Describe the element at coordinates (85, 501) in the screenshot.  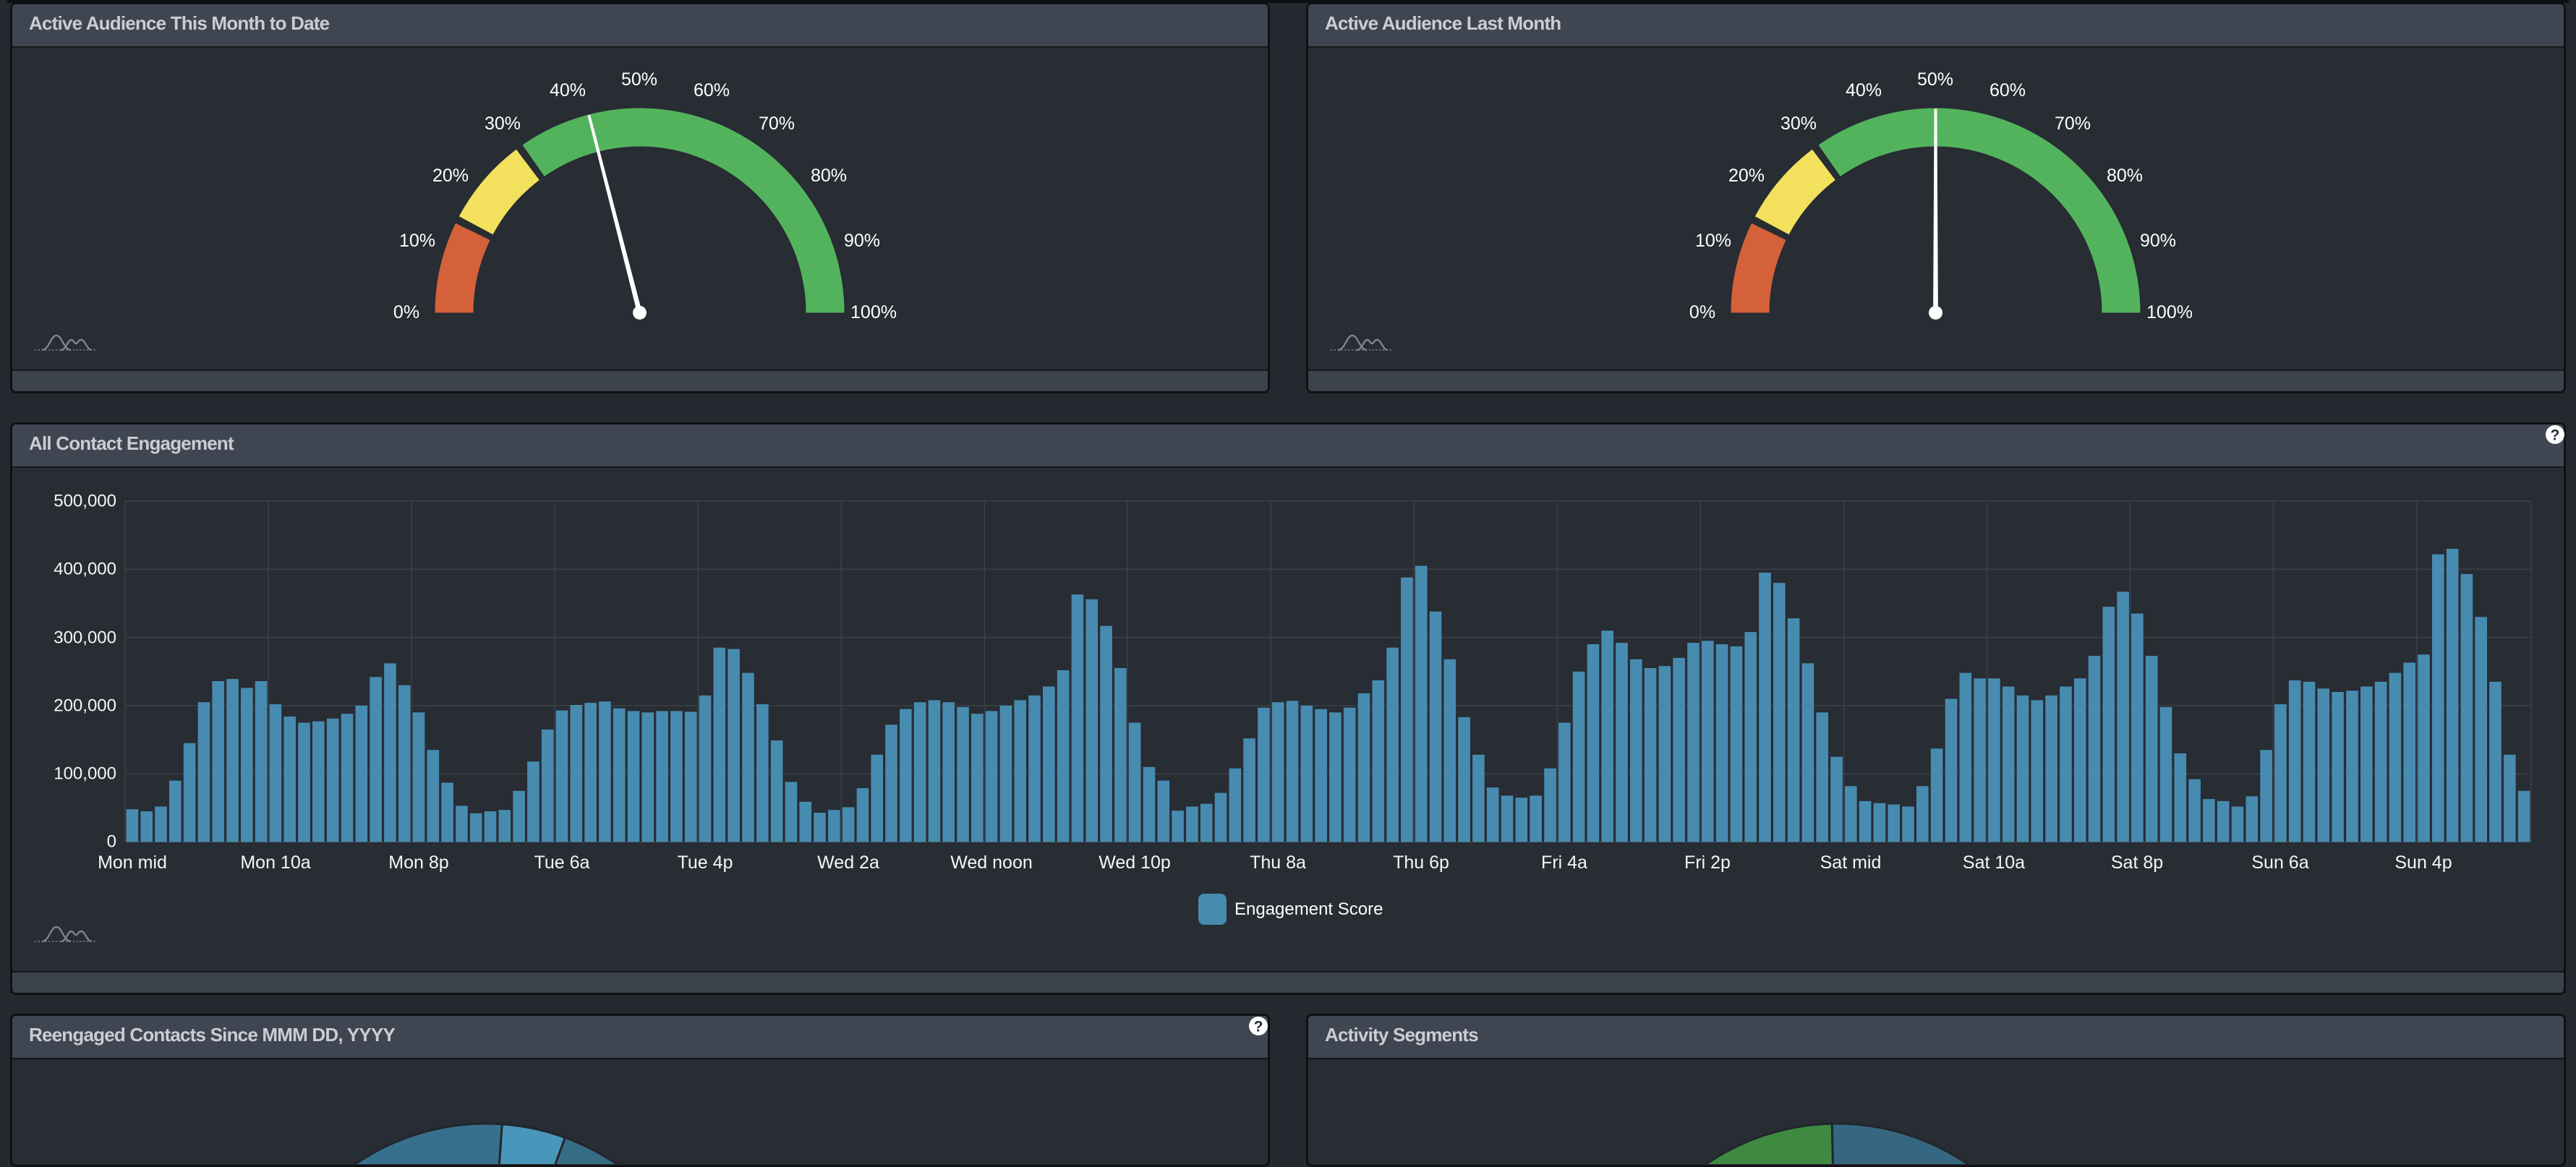
I see `svg-text: 500,000` at that location.